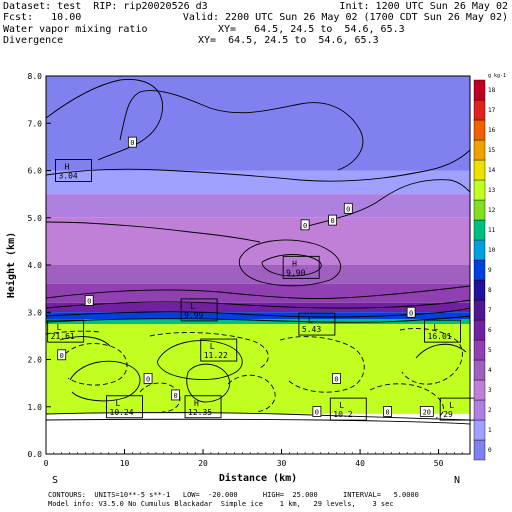 This screenshot has height=512, width=512. What do you see at coordinates (35, 171) in the screenshot?
I see `y-tick-label: 6.0` at bounding box center [35, 171].